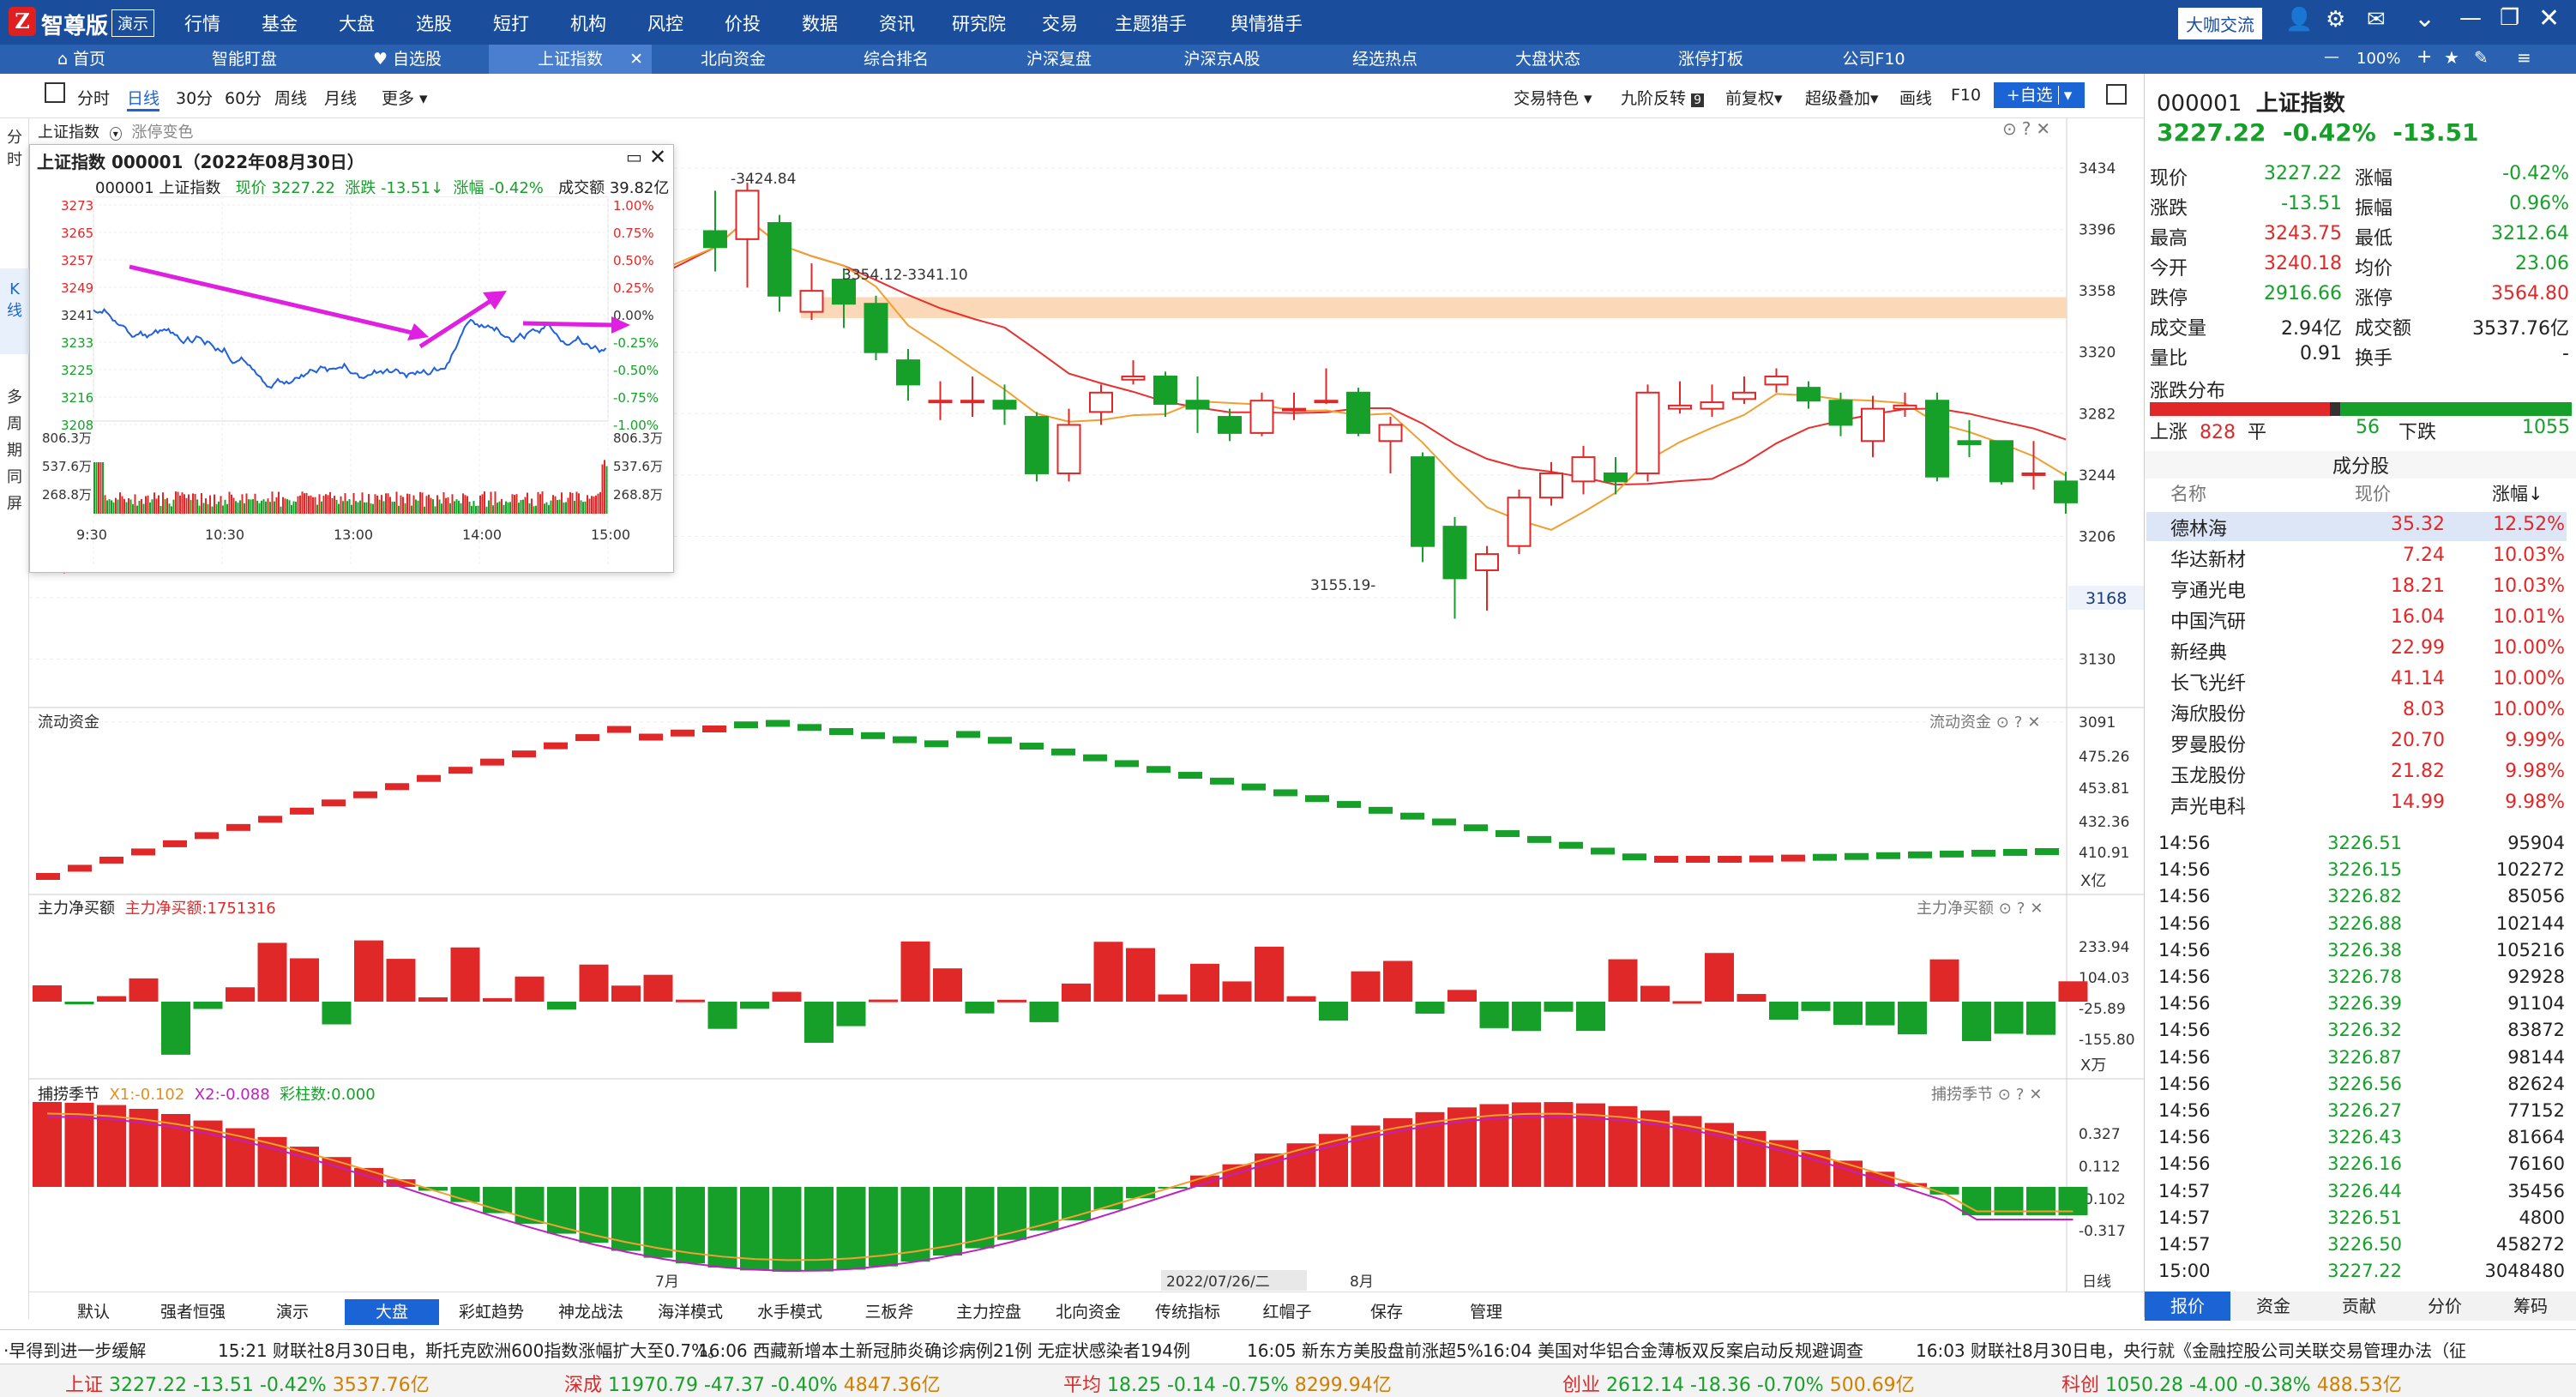  I want to click on comp-name: 玉龙股份, so click(2208, 777).